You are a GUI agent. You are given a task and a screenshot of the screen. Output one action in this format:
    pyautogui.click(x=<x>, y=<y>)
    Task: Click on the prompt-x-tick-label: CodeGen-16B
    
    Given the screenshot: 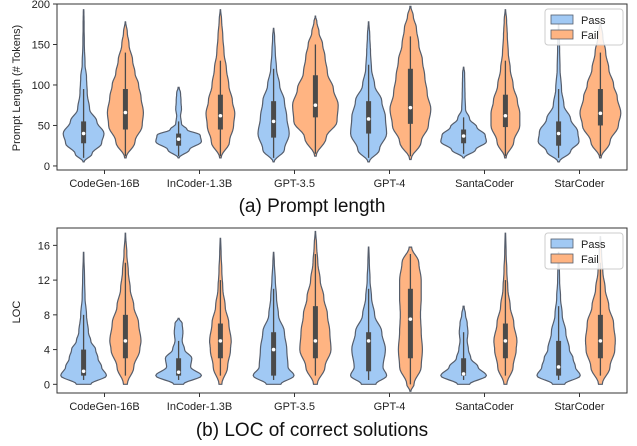 What is the action you would take?
    pyautogui.click(x=104, y=184)
    